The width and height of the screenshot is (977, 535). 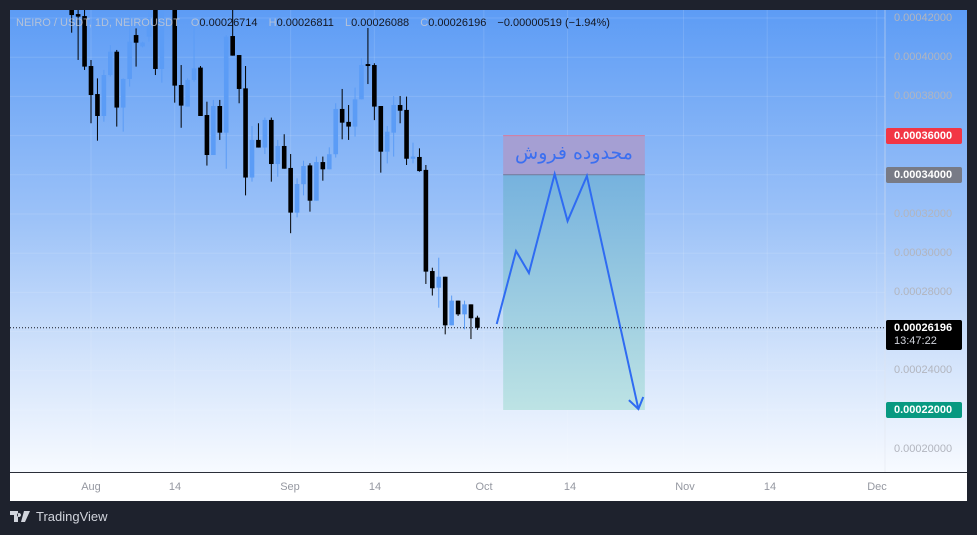 I want to click on time-axis: Aug 14 Sep 14 Oct 14 Nov 14 Dec, so click(x=488, y=486).